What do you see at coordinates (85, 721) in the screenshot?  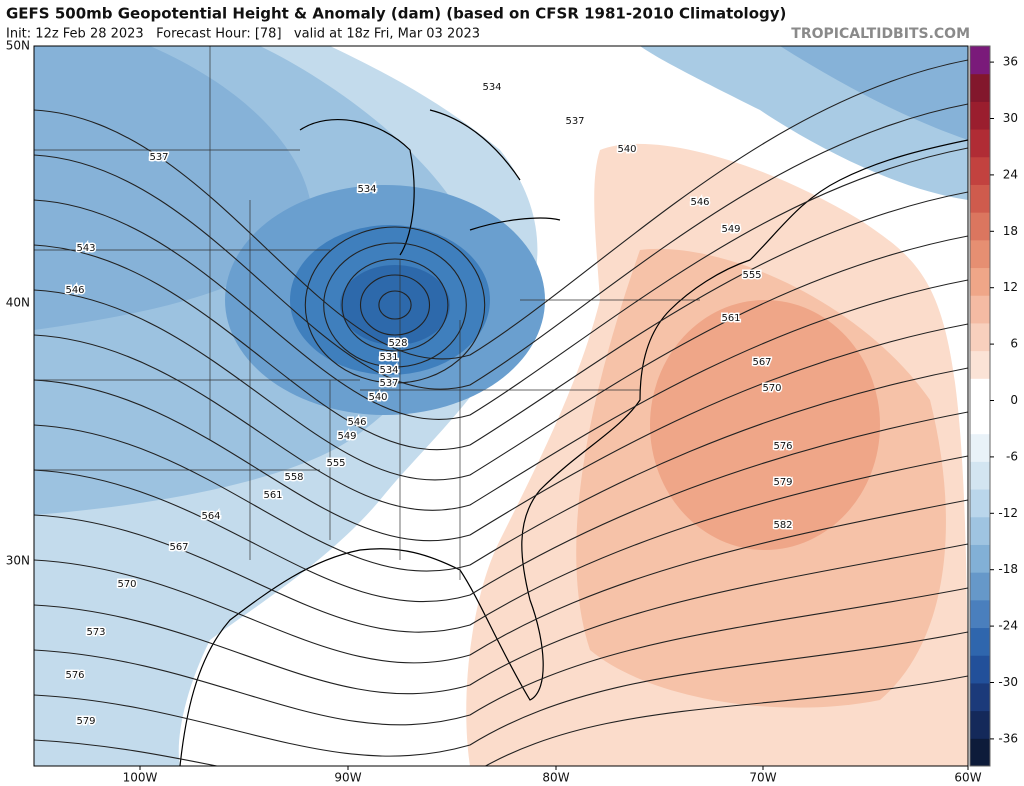 I see `contour-label: 579` at bounding box center [85, 721].